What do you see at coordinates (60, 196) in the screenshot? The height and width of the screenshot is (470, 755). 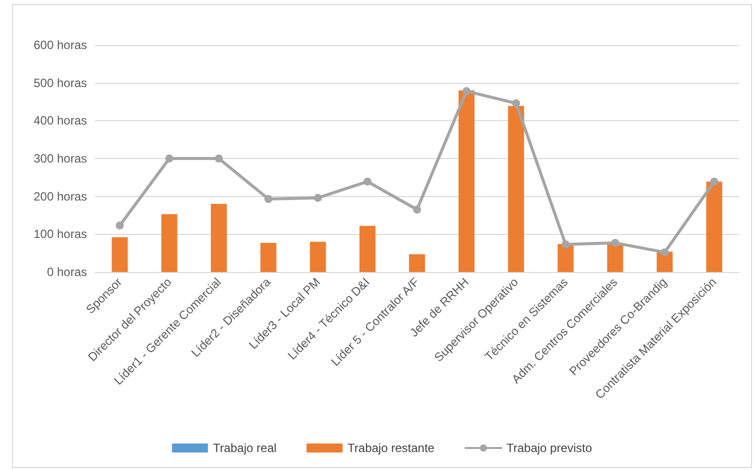 I see `y-tick-label: 200 horas` at bounding box center [60, 196].